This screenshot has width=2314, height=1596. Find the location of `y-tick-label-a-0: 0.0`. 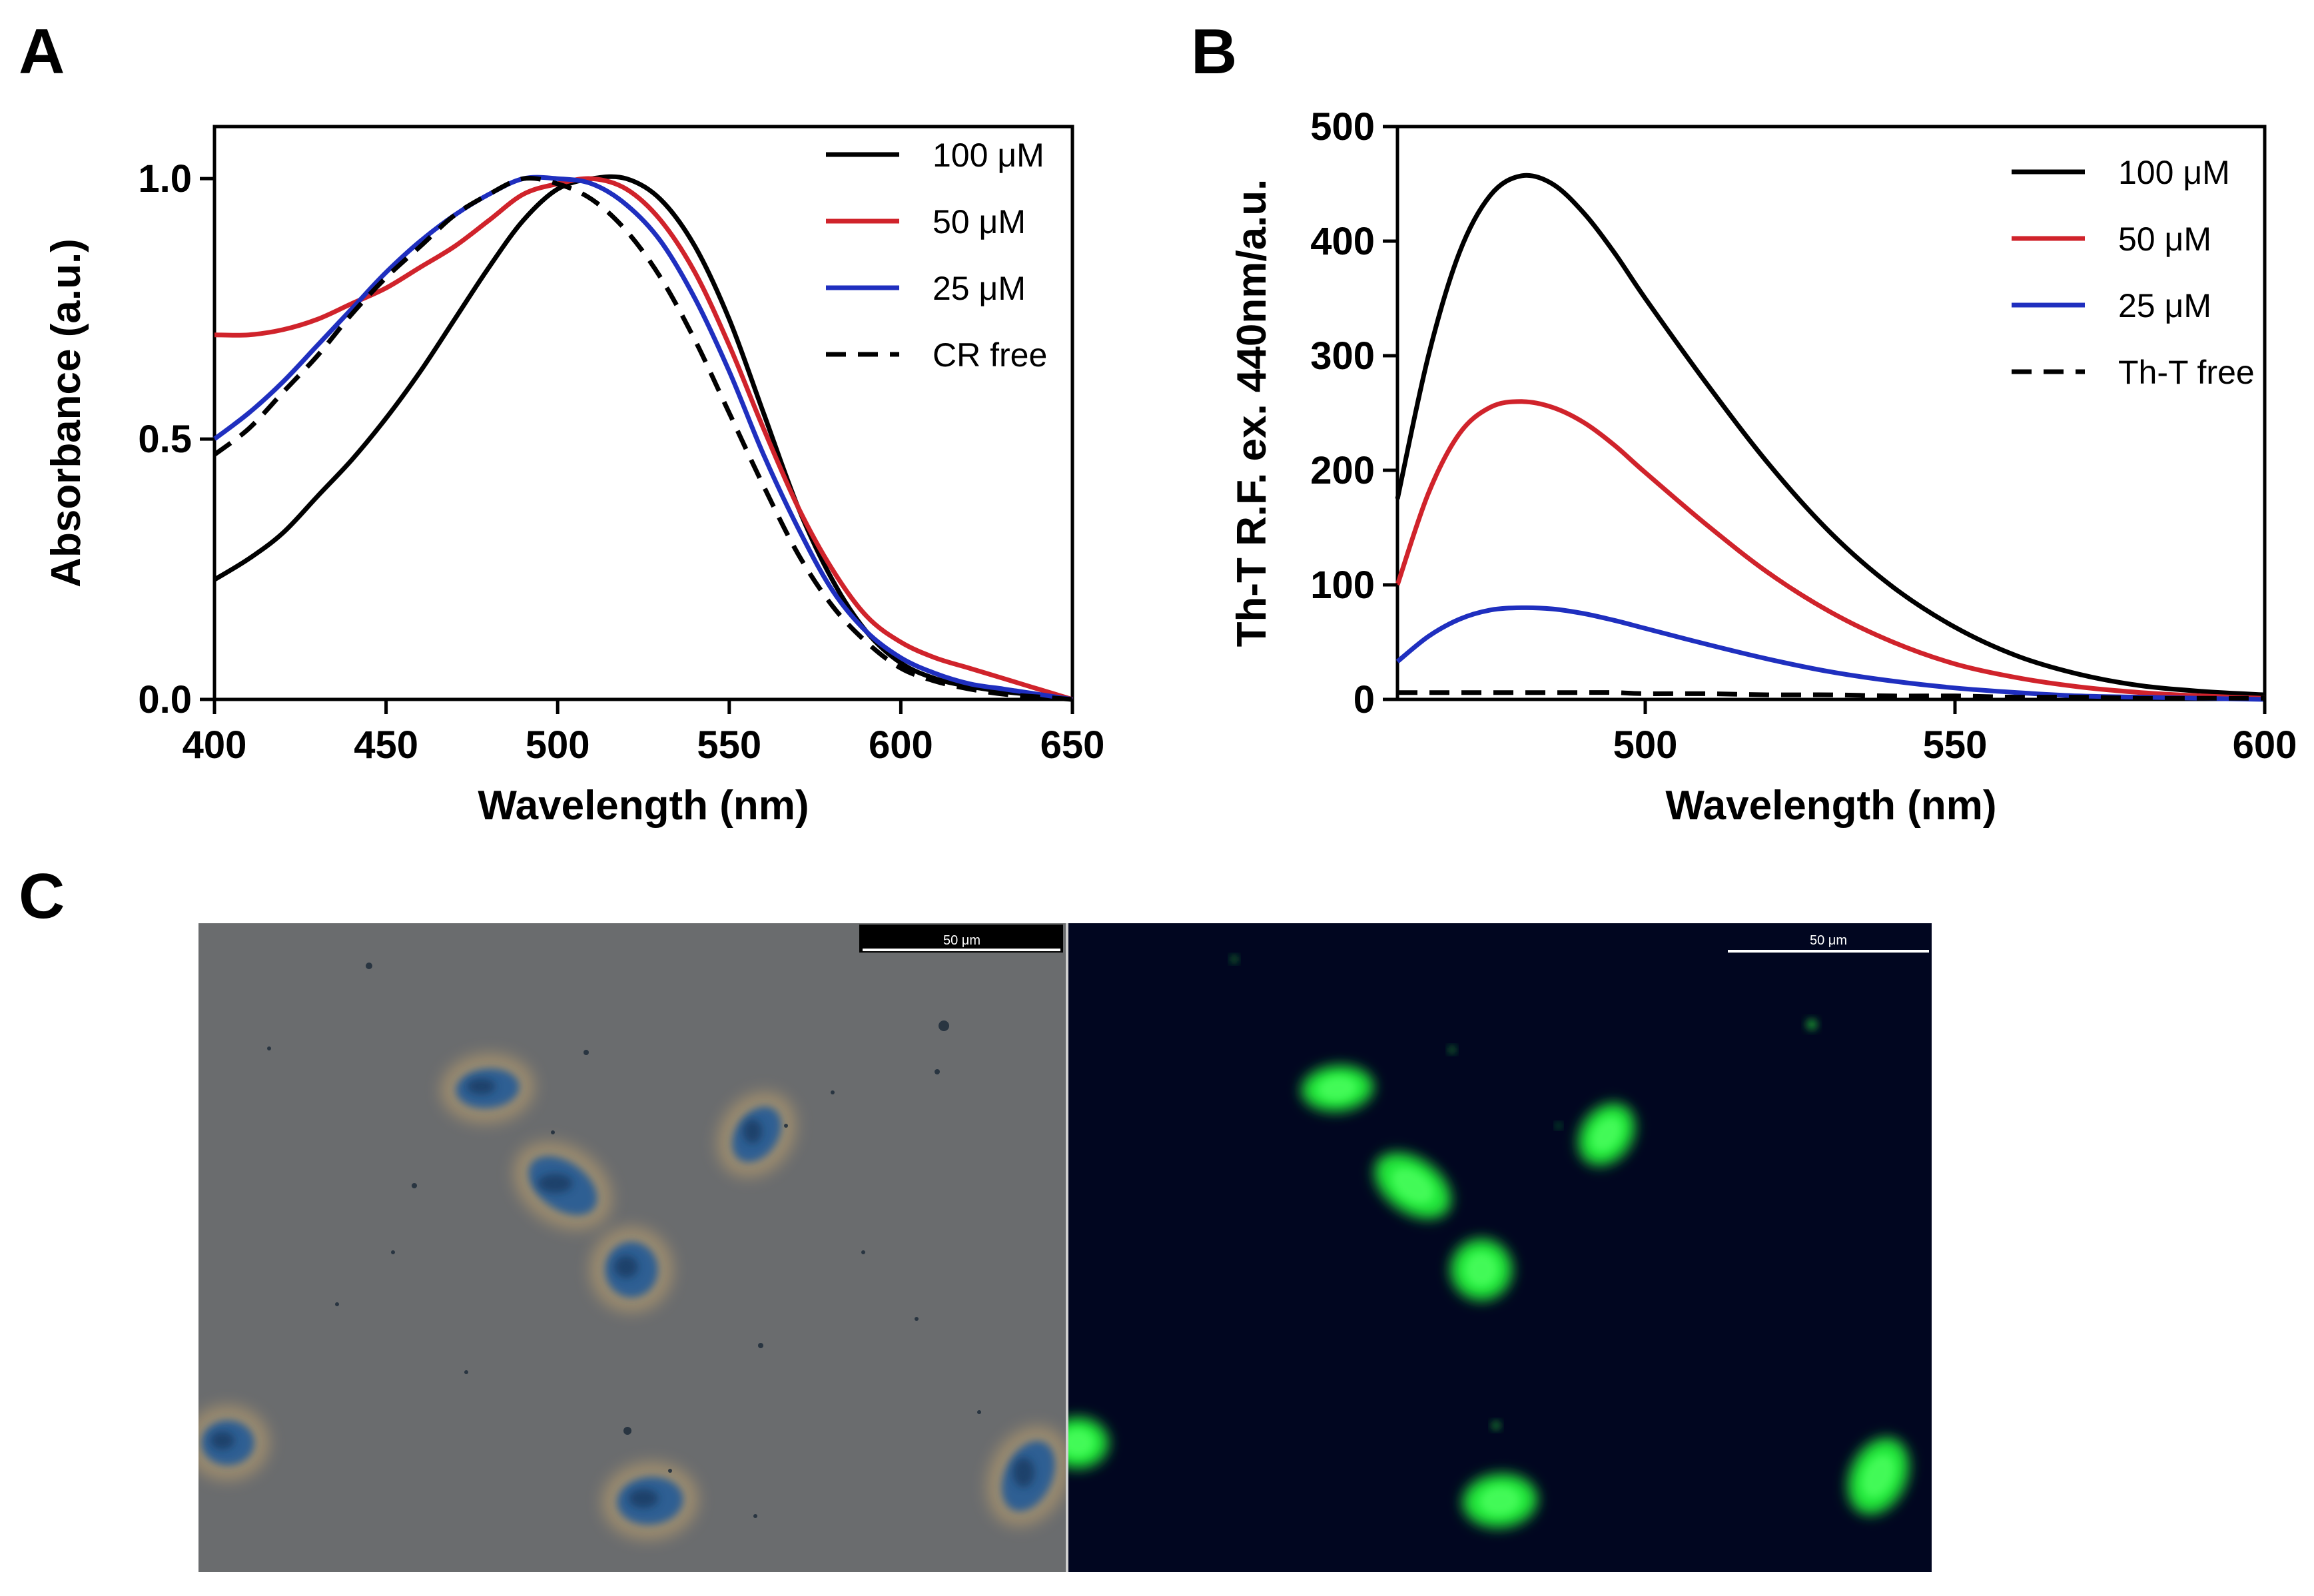

y-tick-label-a-0: 0.0 is located at coordinates (165, 699).